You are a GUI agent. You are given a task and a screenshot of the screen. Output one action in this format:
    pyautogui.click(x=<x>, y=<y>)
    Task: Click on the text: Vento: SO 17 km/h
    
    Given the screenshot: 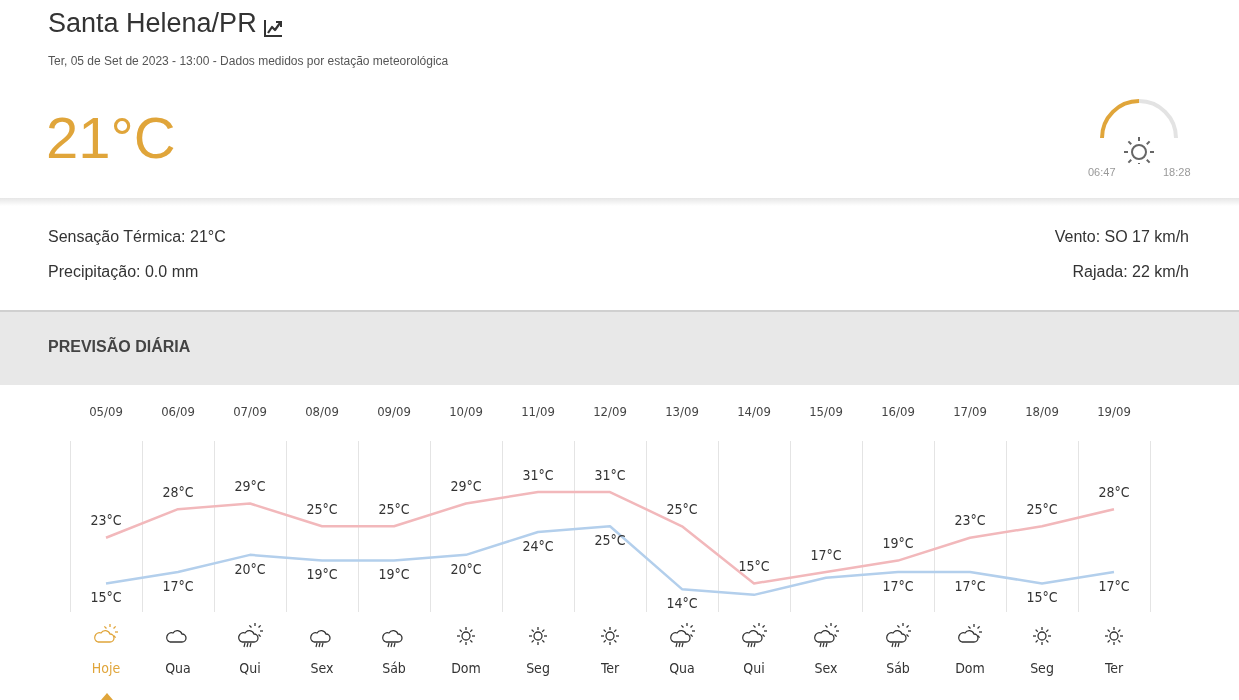 What is the action you would take?
    pyautogui.click(x=1121, y=237)
    